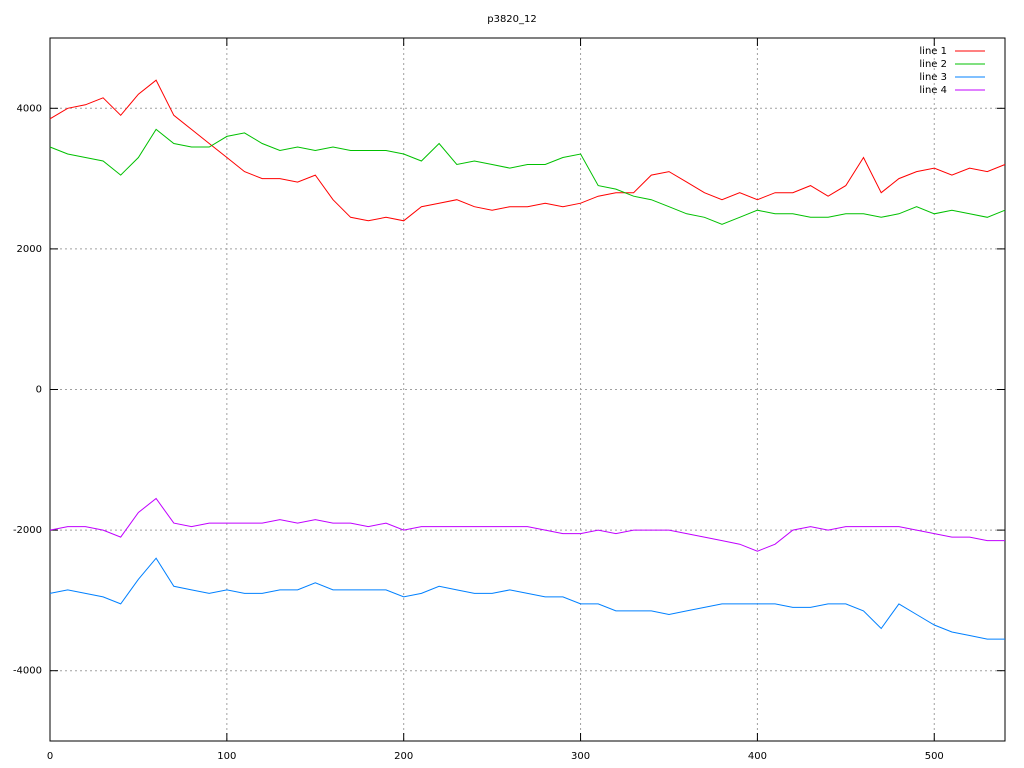 The width and height of the screenshot is (1024, 768). I want to click on legend-label: line 4, so click(933, 90).